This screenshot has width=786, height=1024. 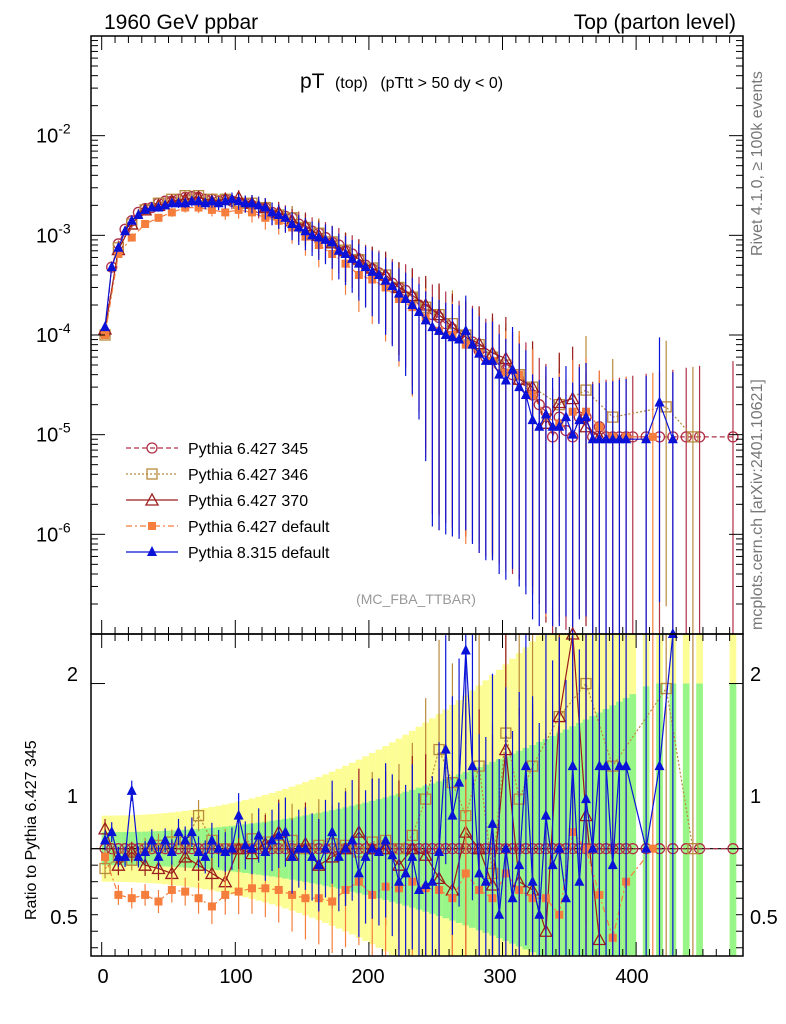 I want to click on y-tick-label-main: 10⁻⁵, so click(x=53, y=433).